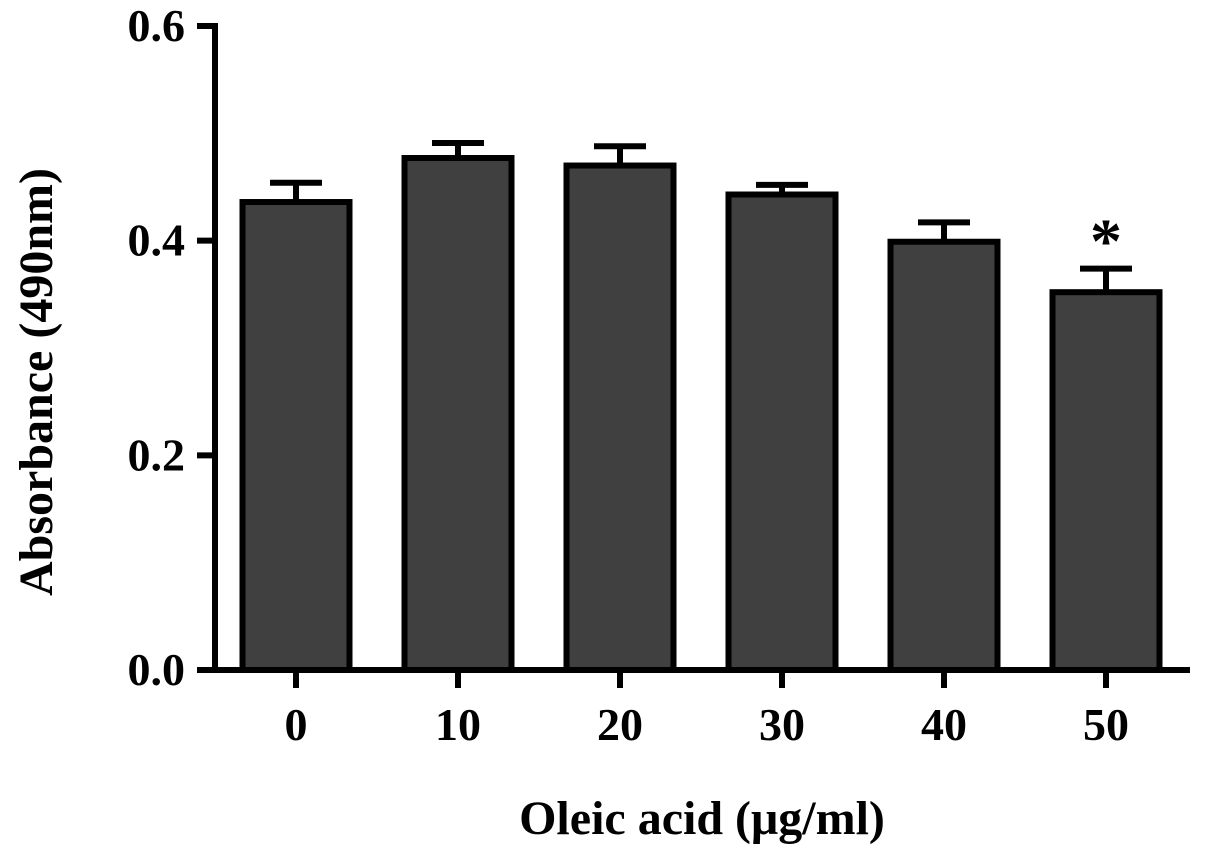  What do you see at coordinates (707, 710) in the screenshot?
I see `x-ticks: 0 10 20 30 40 50` at bounding box center [707, 710].